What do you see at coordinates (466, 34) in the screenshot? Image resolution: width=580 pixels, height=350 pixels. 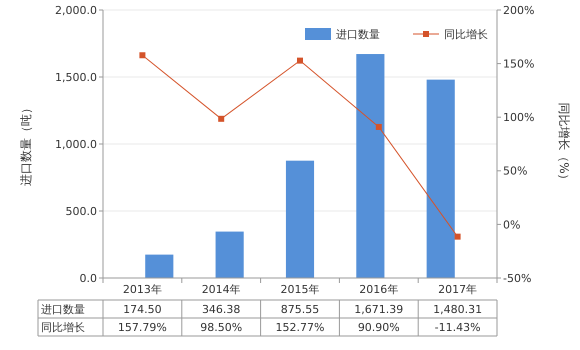 I see `legend-label: 同比增长` at bounding box center [466, 34].